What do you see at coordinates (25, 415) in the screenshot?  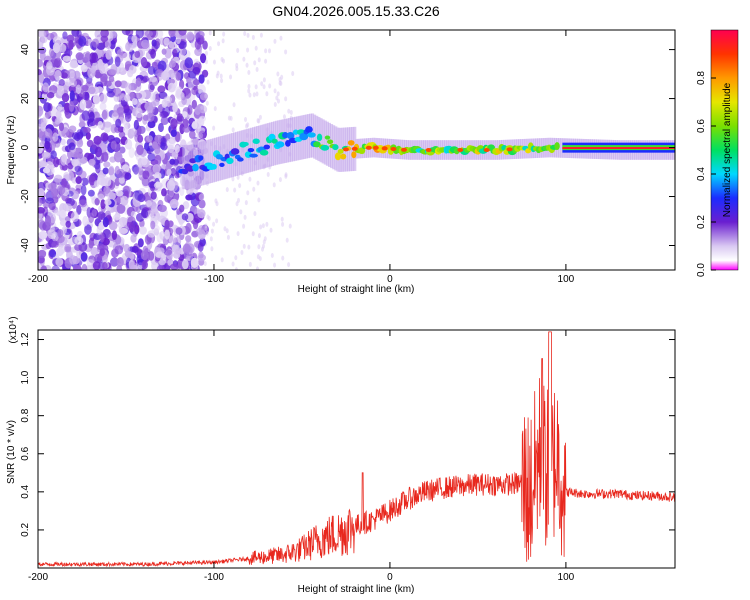 I see `y-tick-label: 0.8` at bounding box center [25, 415].